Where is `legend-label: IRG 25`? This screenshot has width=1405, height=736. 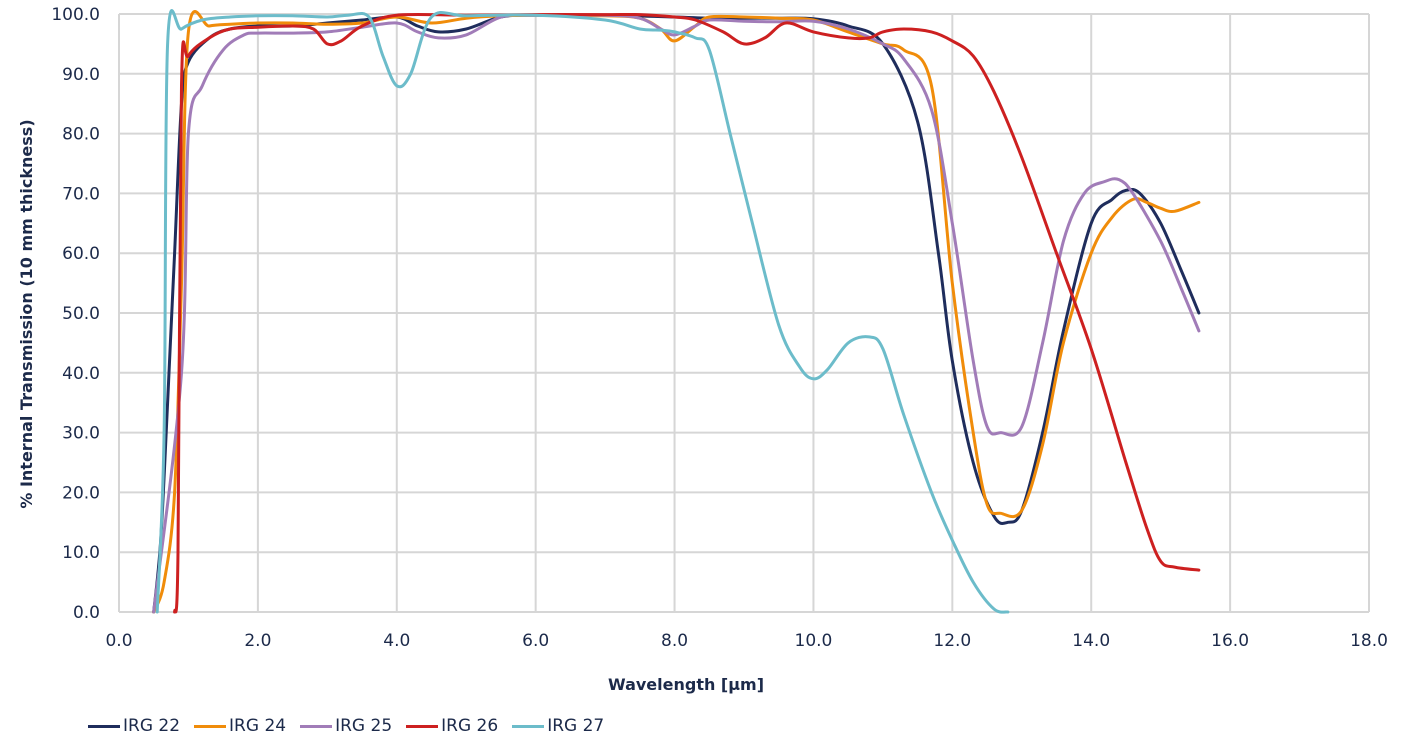 legend-label: IRG 25 is located at coordinates (364, 726).